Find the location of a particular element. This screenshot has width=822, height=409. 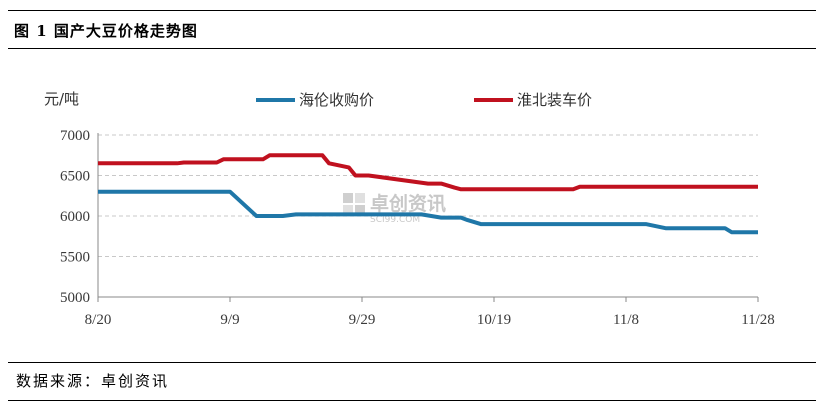

watermark: 卓创资讯 SCI99.COM is located at coordinates (394, 208).